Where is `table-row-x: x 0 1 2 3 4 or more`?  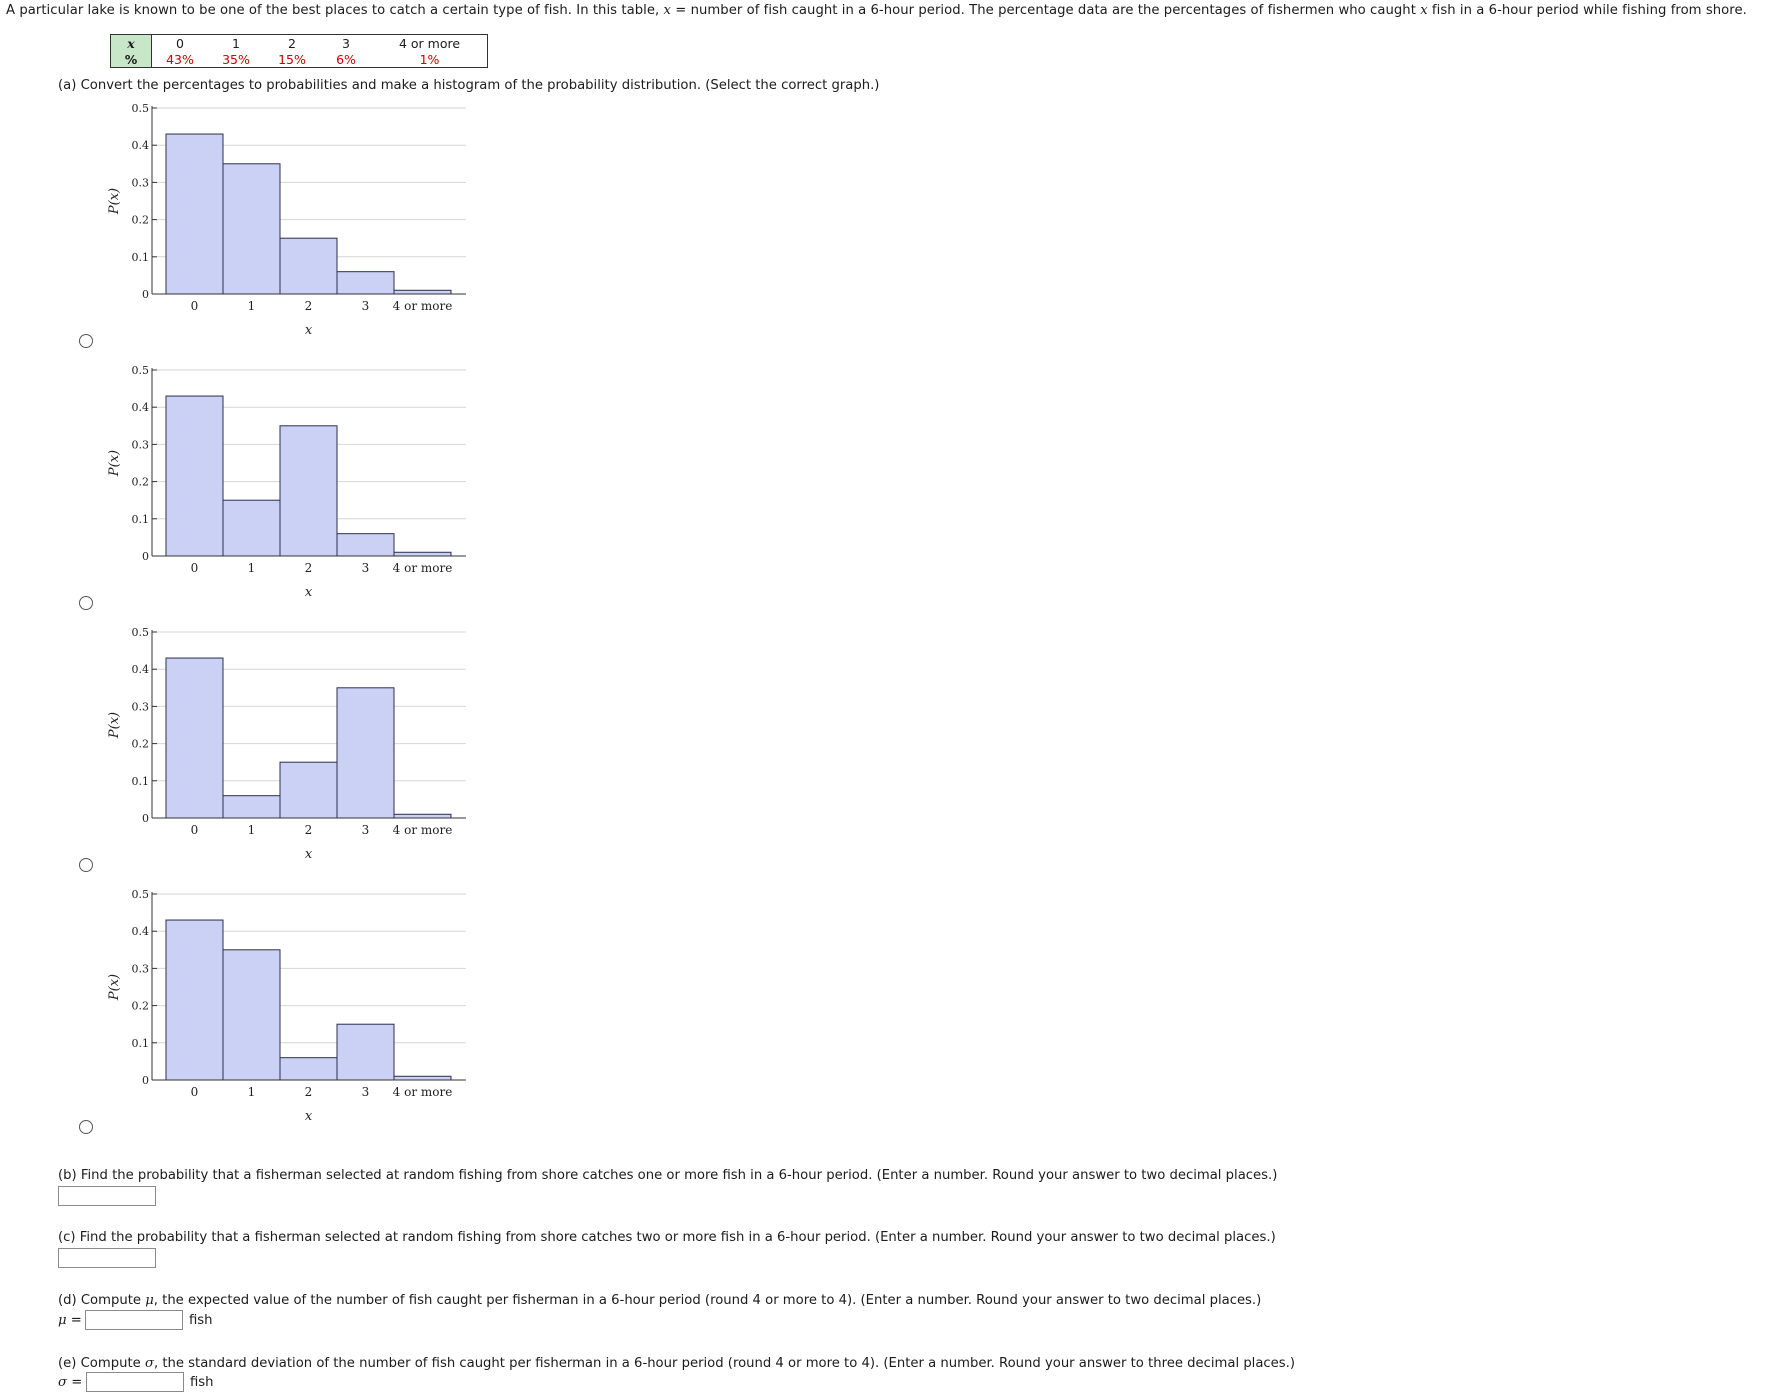
table-row-x: x 0 1 2 3 4 or more is located at coordinates (299, 42).